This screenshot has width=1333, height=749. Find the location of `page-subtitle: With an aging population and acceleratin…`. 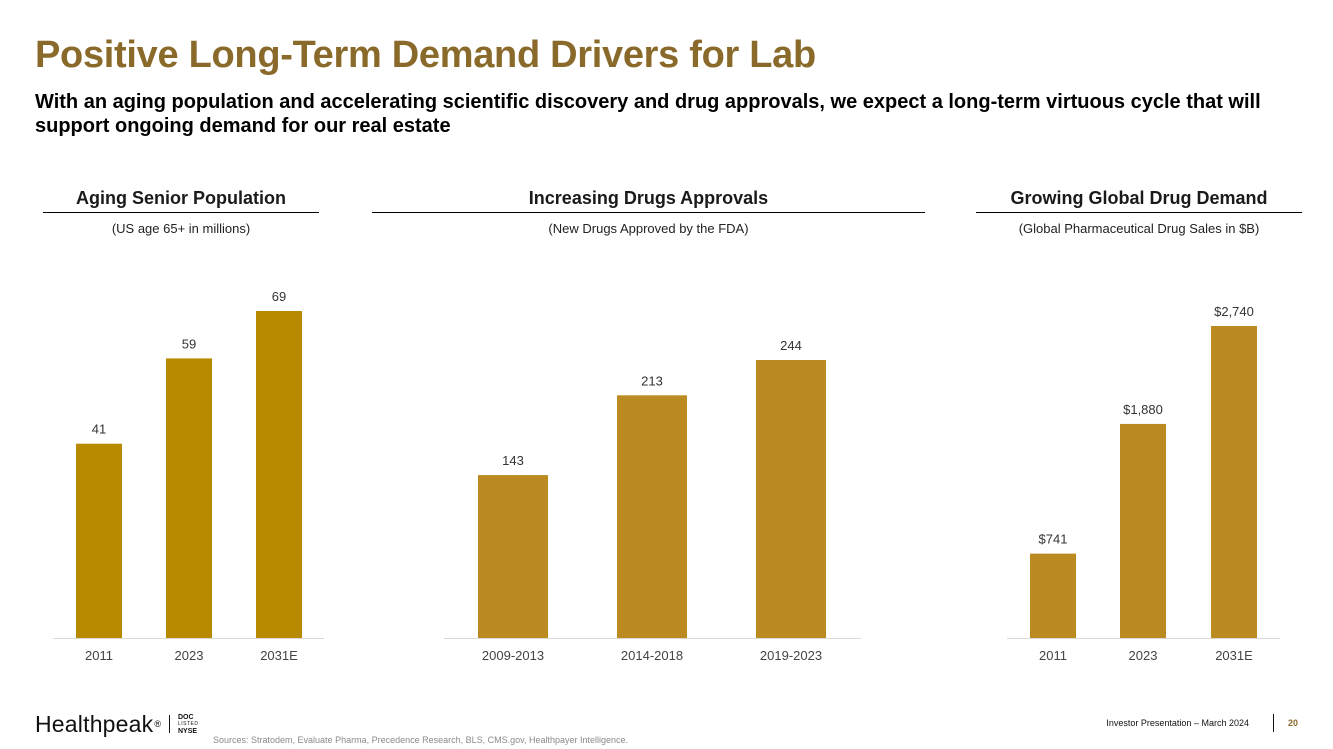

page-subtitle: With an aging population and acceleratin… is located at coordinates (648, 114).